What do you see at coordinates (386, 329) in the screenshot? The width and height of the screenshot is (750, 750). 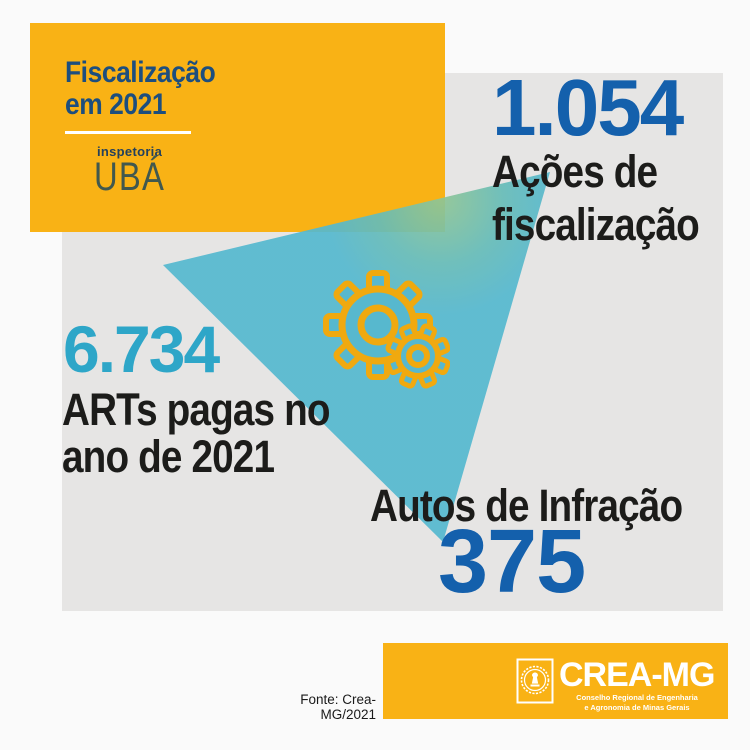 I see `gears-icon` at bounding box center [386, 329].